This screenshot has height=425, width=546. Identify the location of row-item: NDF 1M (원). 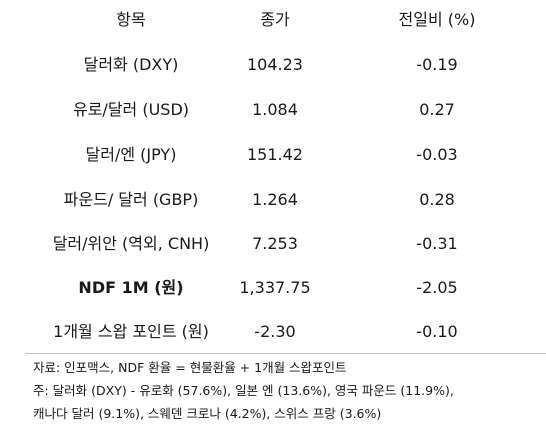
(131, 287).